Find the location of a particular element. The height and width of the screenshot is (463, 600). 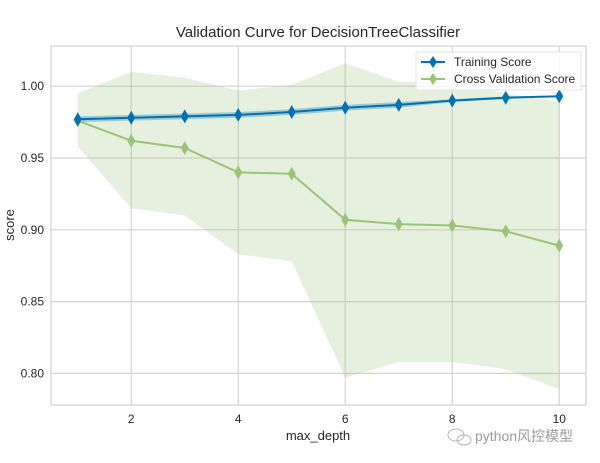

legend-marker-cv is located at coordinates (433, 79).